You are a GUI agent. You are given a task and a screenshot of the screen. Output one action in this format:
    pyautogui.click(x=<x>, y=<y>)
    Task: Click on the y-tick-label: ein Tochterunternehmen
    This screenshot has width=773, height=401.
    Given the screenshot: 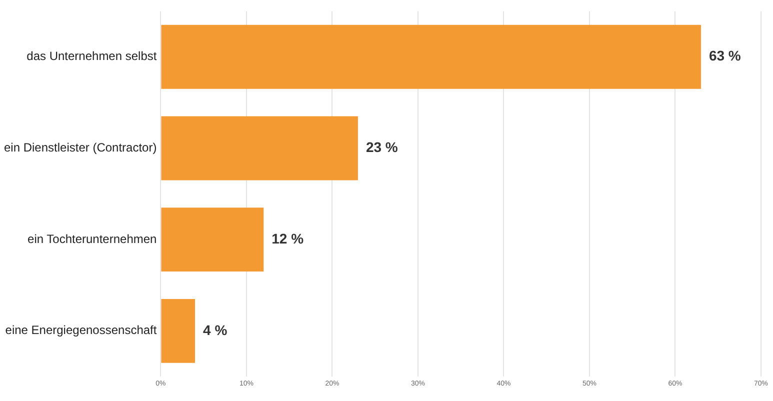 What is the action you would take?
    pyautogui.click(x=92, y=239)
    